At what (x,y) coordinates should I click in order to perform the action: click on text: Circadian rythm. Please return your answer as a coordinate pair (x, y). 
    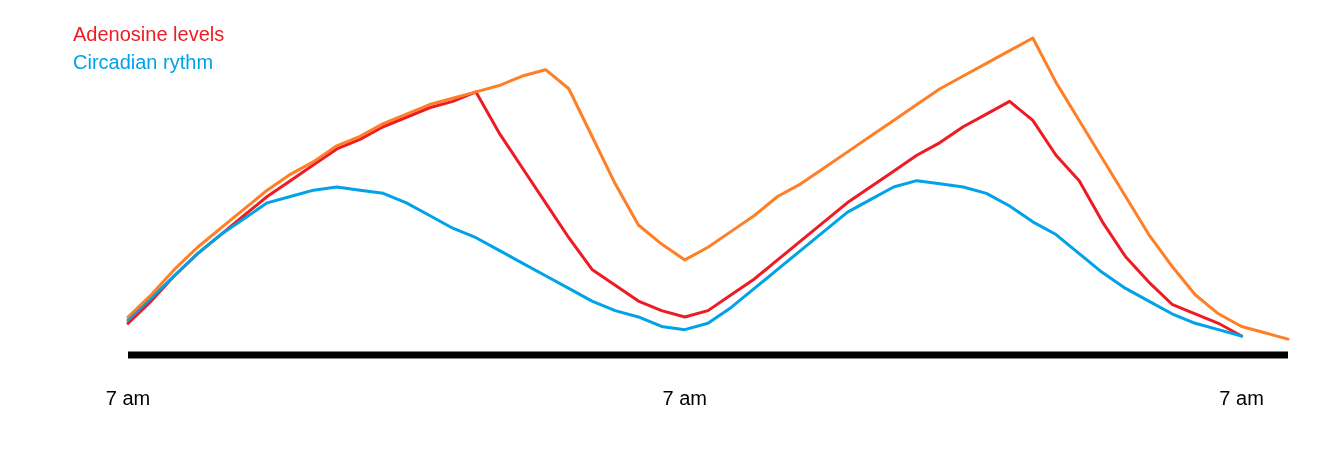
    Looking at the image, I should click on (144, 62).